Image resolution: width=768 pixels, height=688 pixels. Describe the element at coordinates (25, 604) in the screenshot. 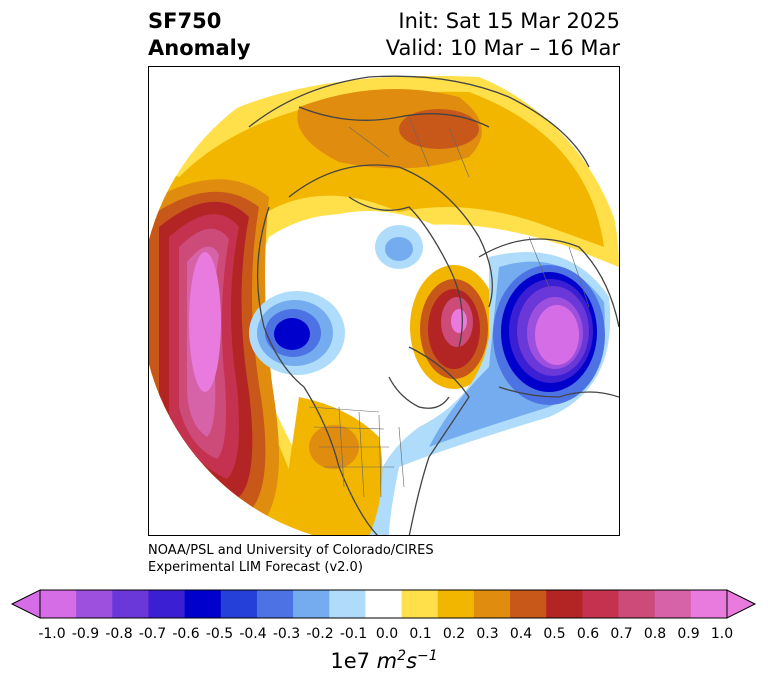

I see `colorbar-under-arrow` at that location.